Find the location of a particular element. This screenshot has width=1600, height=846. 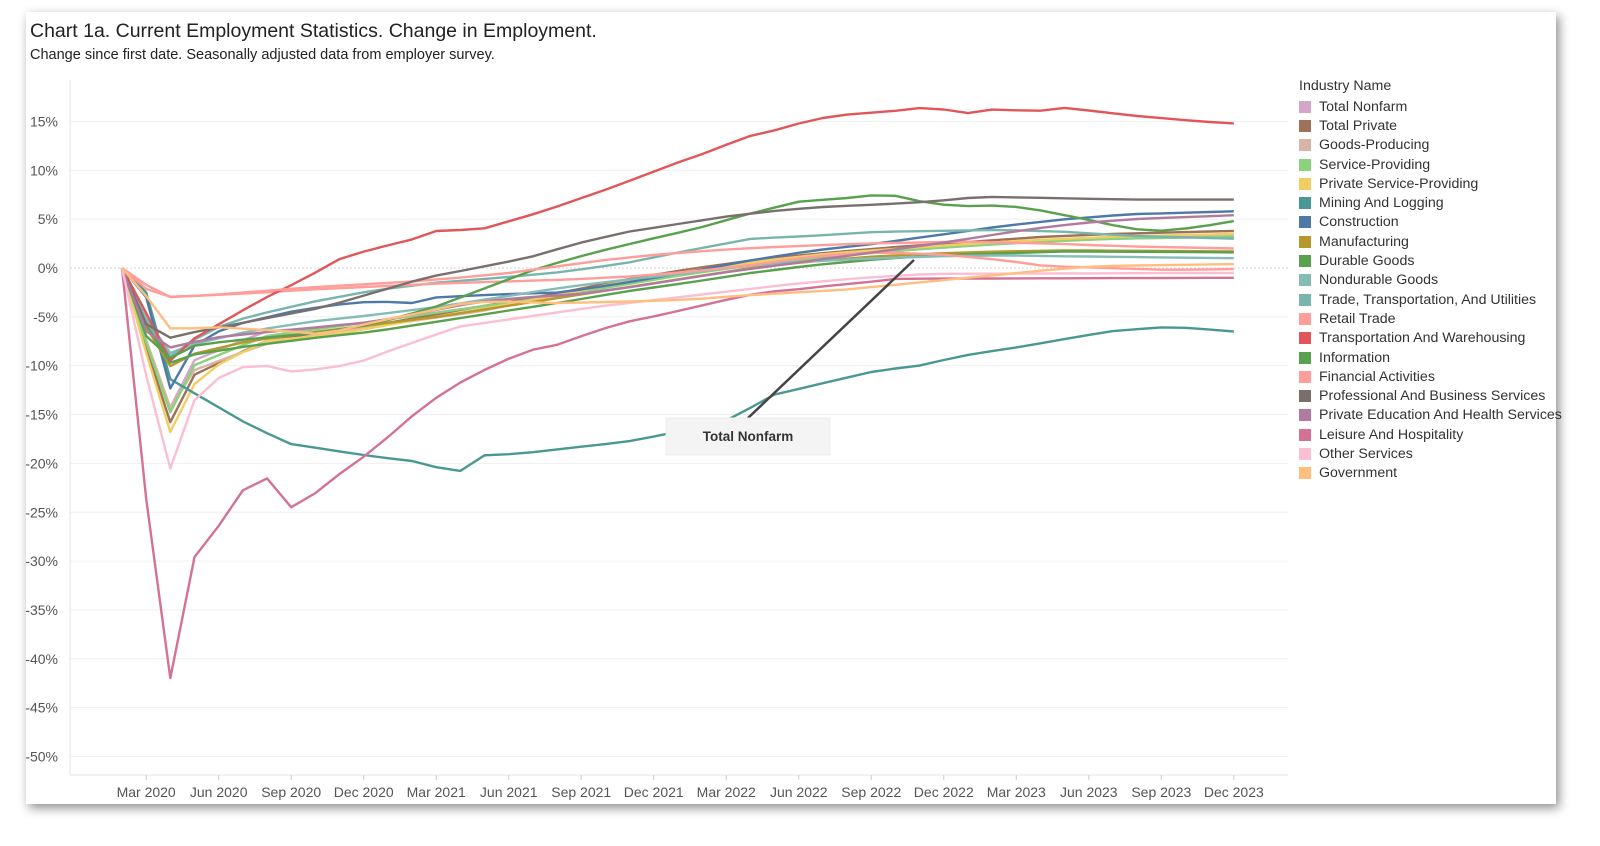

y-tick-label: -40% is located at coordinates (41, 659).